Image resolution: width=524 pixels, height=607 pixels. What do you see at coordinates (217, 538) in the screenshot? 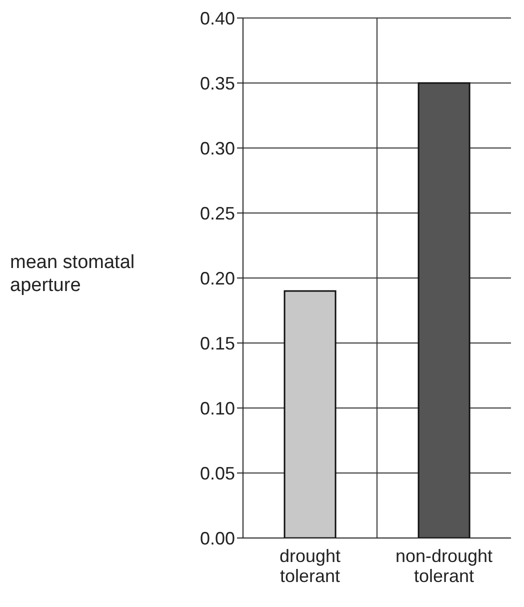
I see `y-tick-label: 0.00` at bounding box center [217, 538].